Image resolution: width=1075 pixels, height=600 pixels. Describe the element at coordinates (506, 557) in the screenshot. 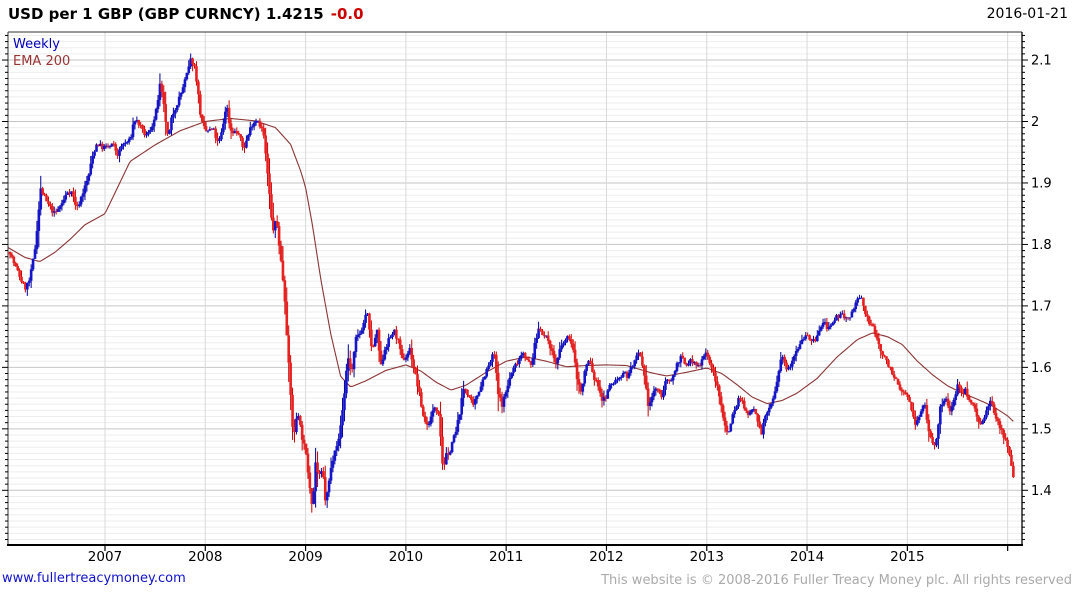

I see `svg-text: 2011` at that location.